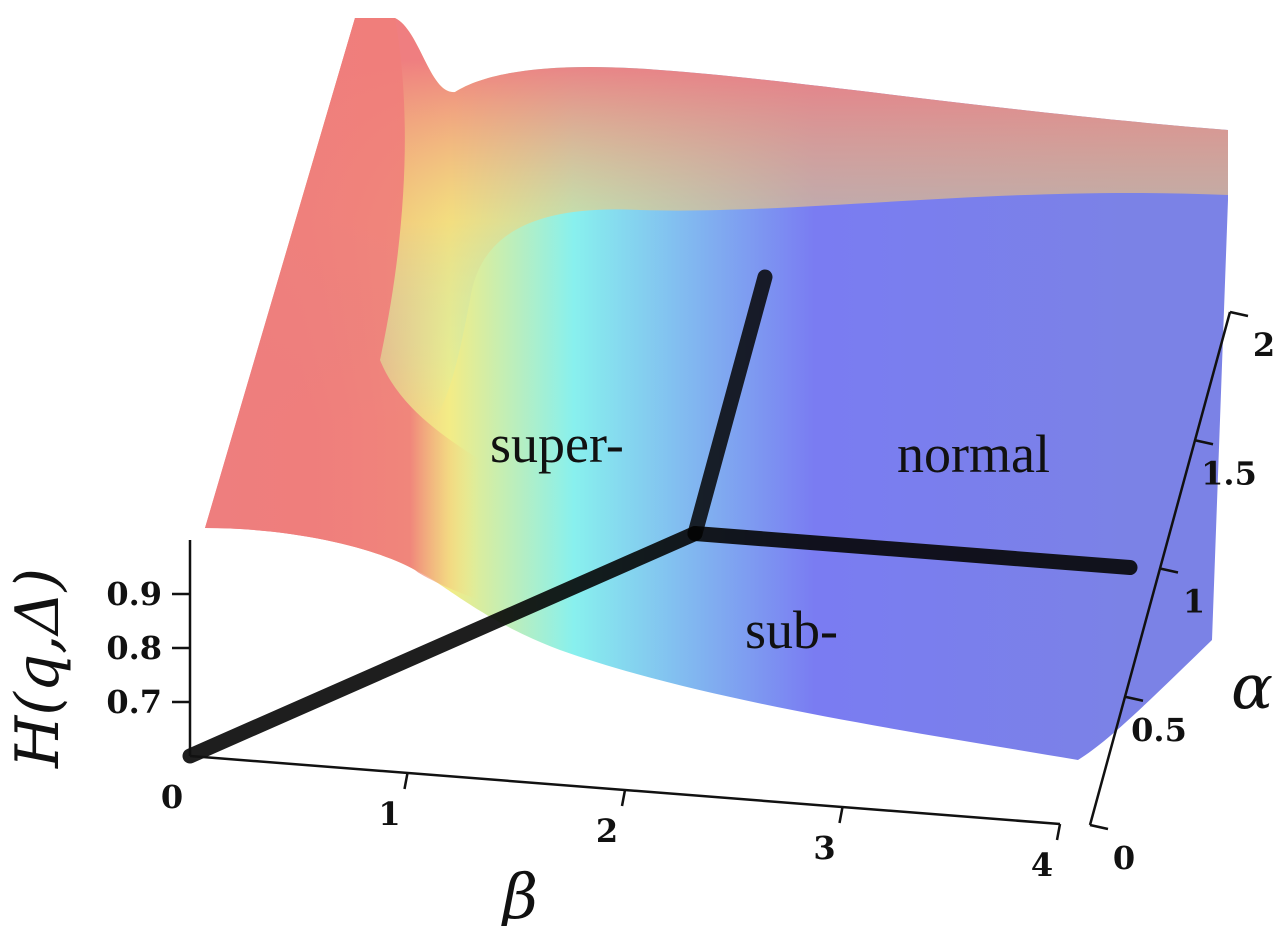  What do you see at coordinates (38, 668) in the screenshot?
I see `z-axis-title: H(q,Δ)` at bounding box center [38, 668].